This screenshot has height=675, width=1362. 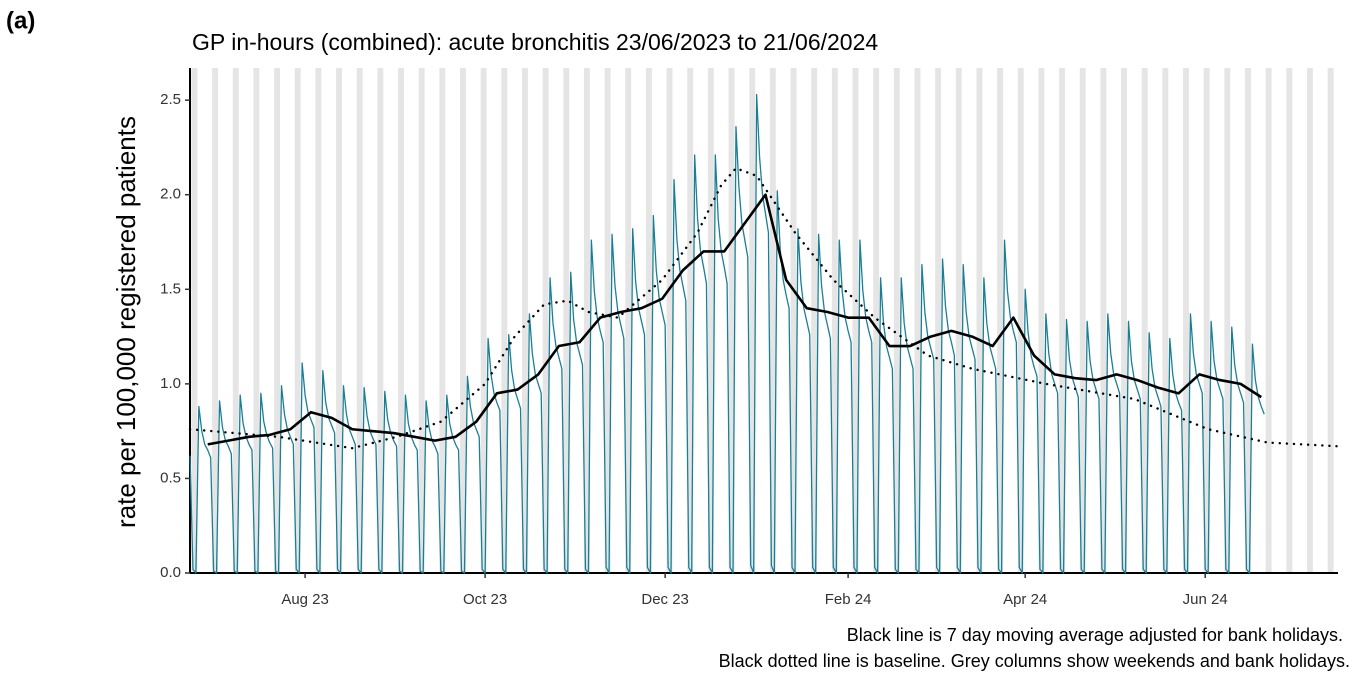 I want to click on x-tick-label: Aug 23, so click(x=305, y=599).